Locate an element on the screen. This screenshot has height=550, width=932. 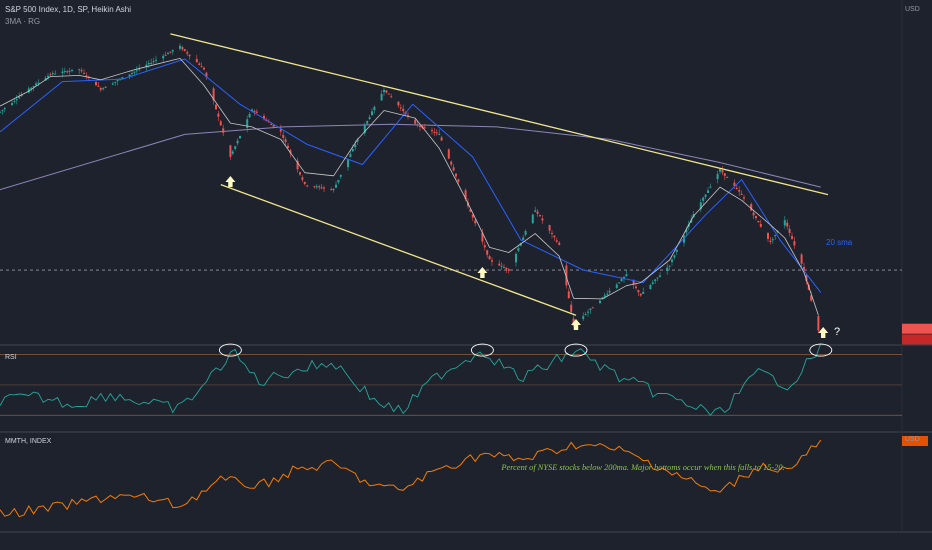
mmth-axis-currency: USD is located at coordinates (912, 439).